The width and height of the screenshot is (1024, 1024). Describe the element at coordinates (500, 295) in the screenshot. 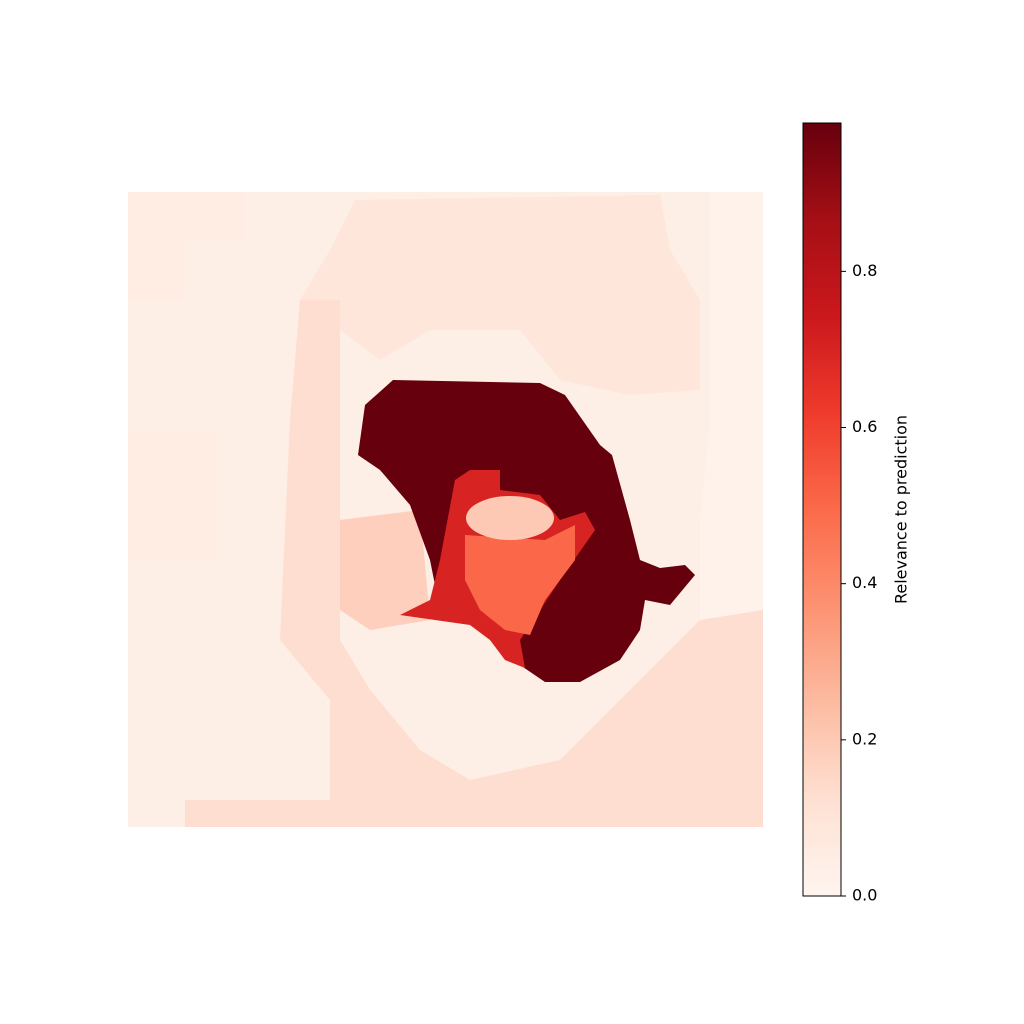

I see `region-hair` at that location.